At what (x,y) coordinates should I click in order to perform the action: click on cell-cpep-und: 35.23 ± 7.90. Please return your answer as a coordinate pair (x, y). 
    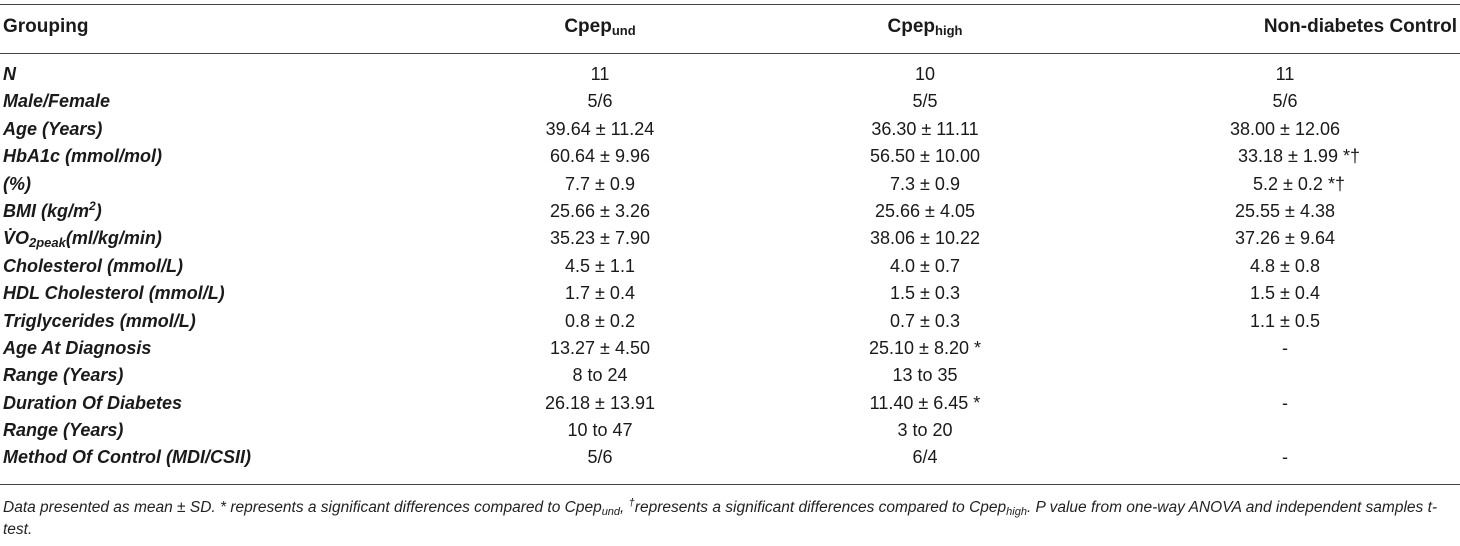
    Looking at the image, I should click on (600, 238).